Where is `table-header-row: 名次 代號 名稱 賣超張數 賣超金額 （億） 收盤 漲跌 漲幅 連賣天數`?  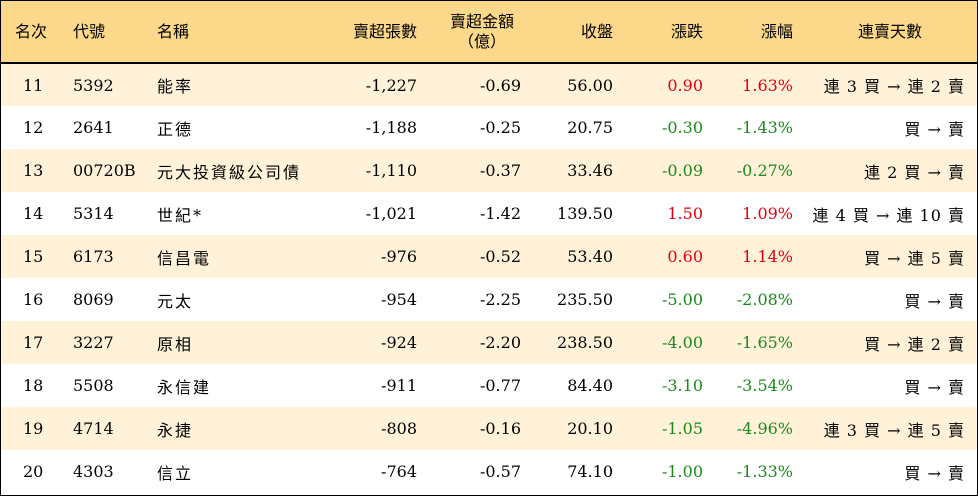 table-header-row: 名次 代號 名稱 賣超張數 賣超金額 （億） 收盤 漲跌 漲幅 連賣天數 is located at coordinates (489, 32).